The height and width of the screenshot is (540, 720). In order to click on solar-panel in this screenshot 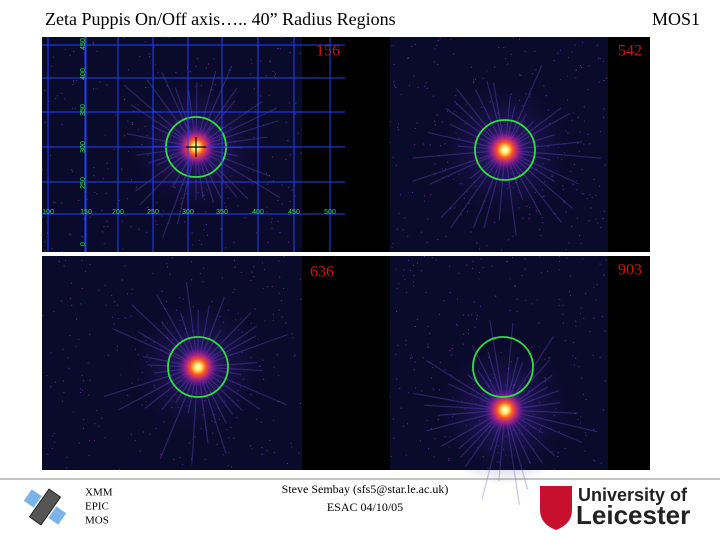, I will do `click(57, 515)`.